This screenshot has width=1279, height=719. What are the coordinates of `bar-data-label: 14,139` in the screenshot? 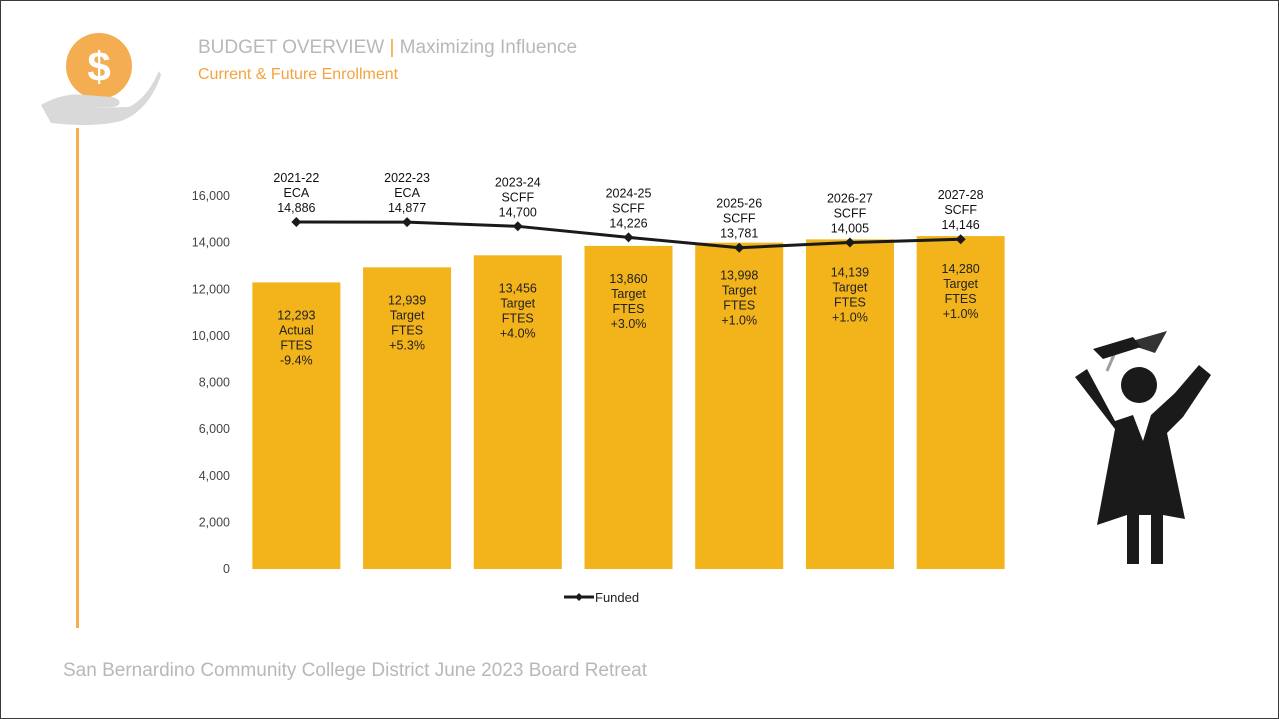 It's located at (850, 272).